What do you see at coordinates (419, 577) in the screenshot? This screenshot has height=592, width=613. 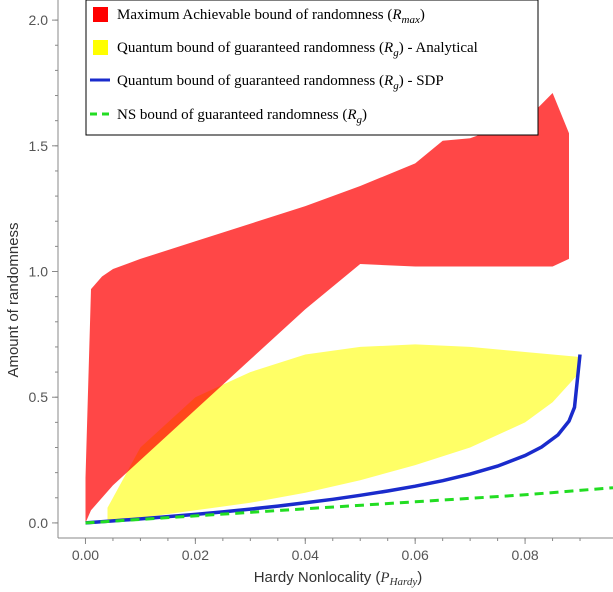 I see `x-axis-title-close: )` at bounding box center [419, 577].